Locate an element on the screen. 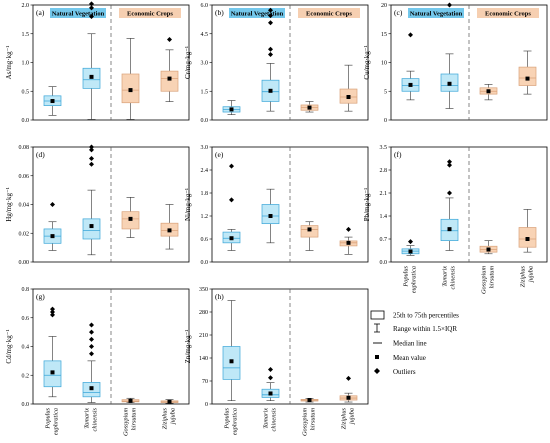 The height and width of the screenshot is (443, 550). economic-crops-tag-label: Economic Crops is located at coordinates (329, 14).